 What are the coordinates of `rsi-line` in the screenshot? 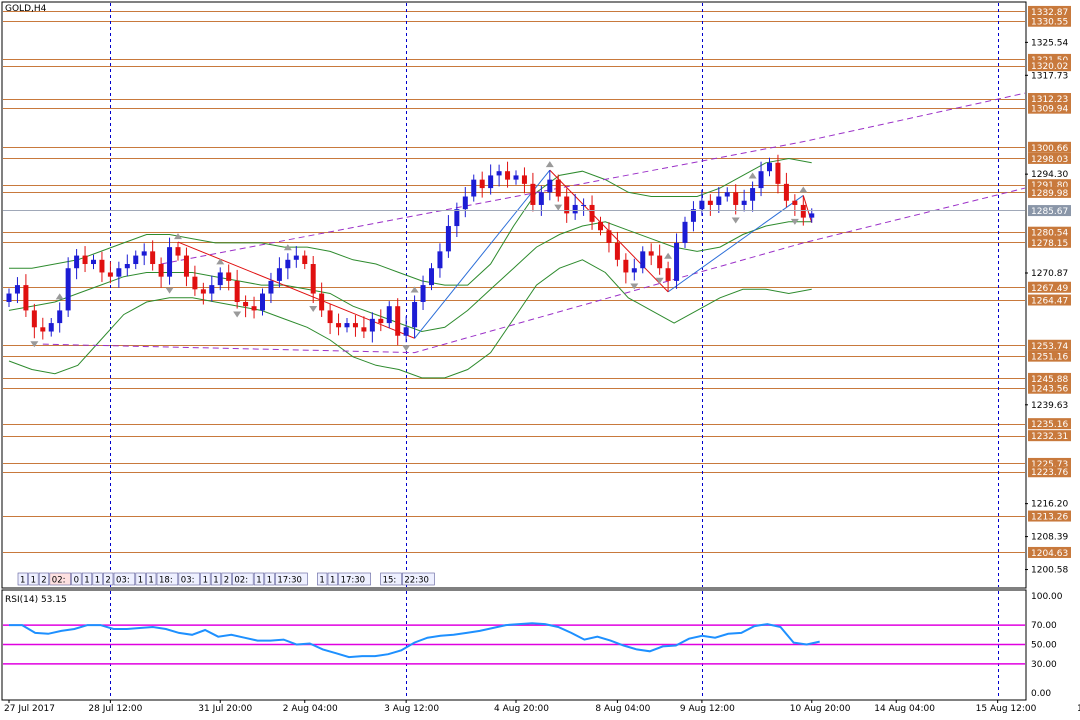 It's located at (414, 640).